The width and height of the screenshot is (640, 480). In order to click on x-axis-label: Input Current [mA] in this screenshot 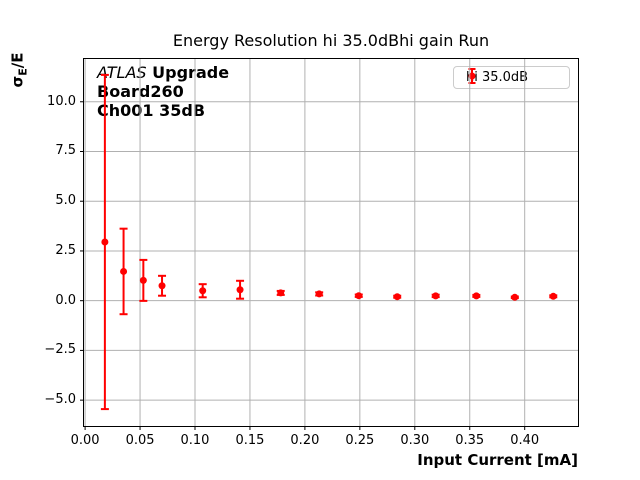, I will do `click(497, 460)`.